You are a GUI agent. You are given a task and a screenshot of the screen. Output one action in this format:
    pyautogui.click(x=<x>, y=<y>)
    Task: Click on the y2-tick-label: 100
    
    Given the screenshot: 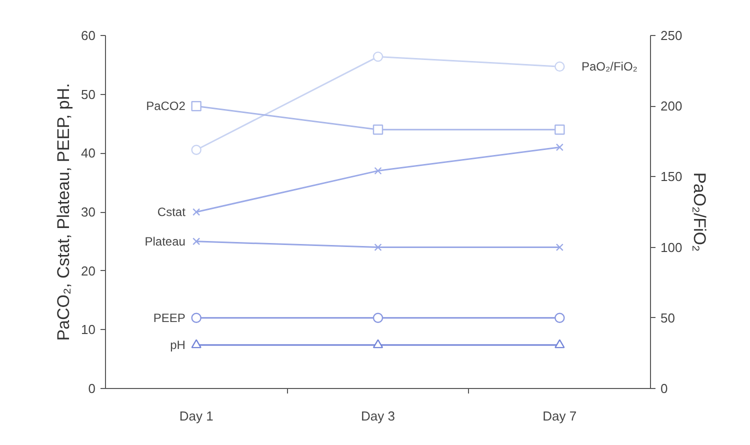 What is the action you would take?
    pyautogui.click(x=671, y=247)
    